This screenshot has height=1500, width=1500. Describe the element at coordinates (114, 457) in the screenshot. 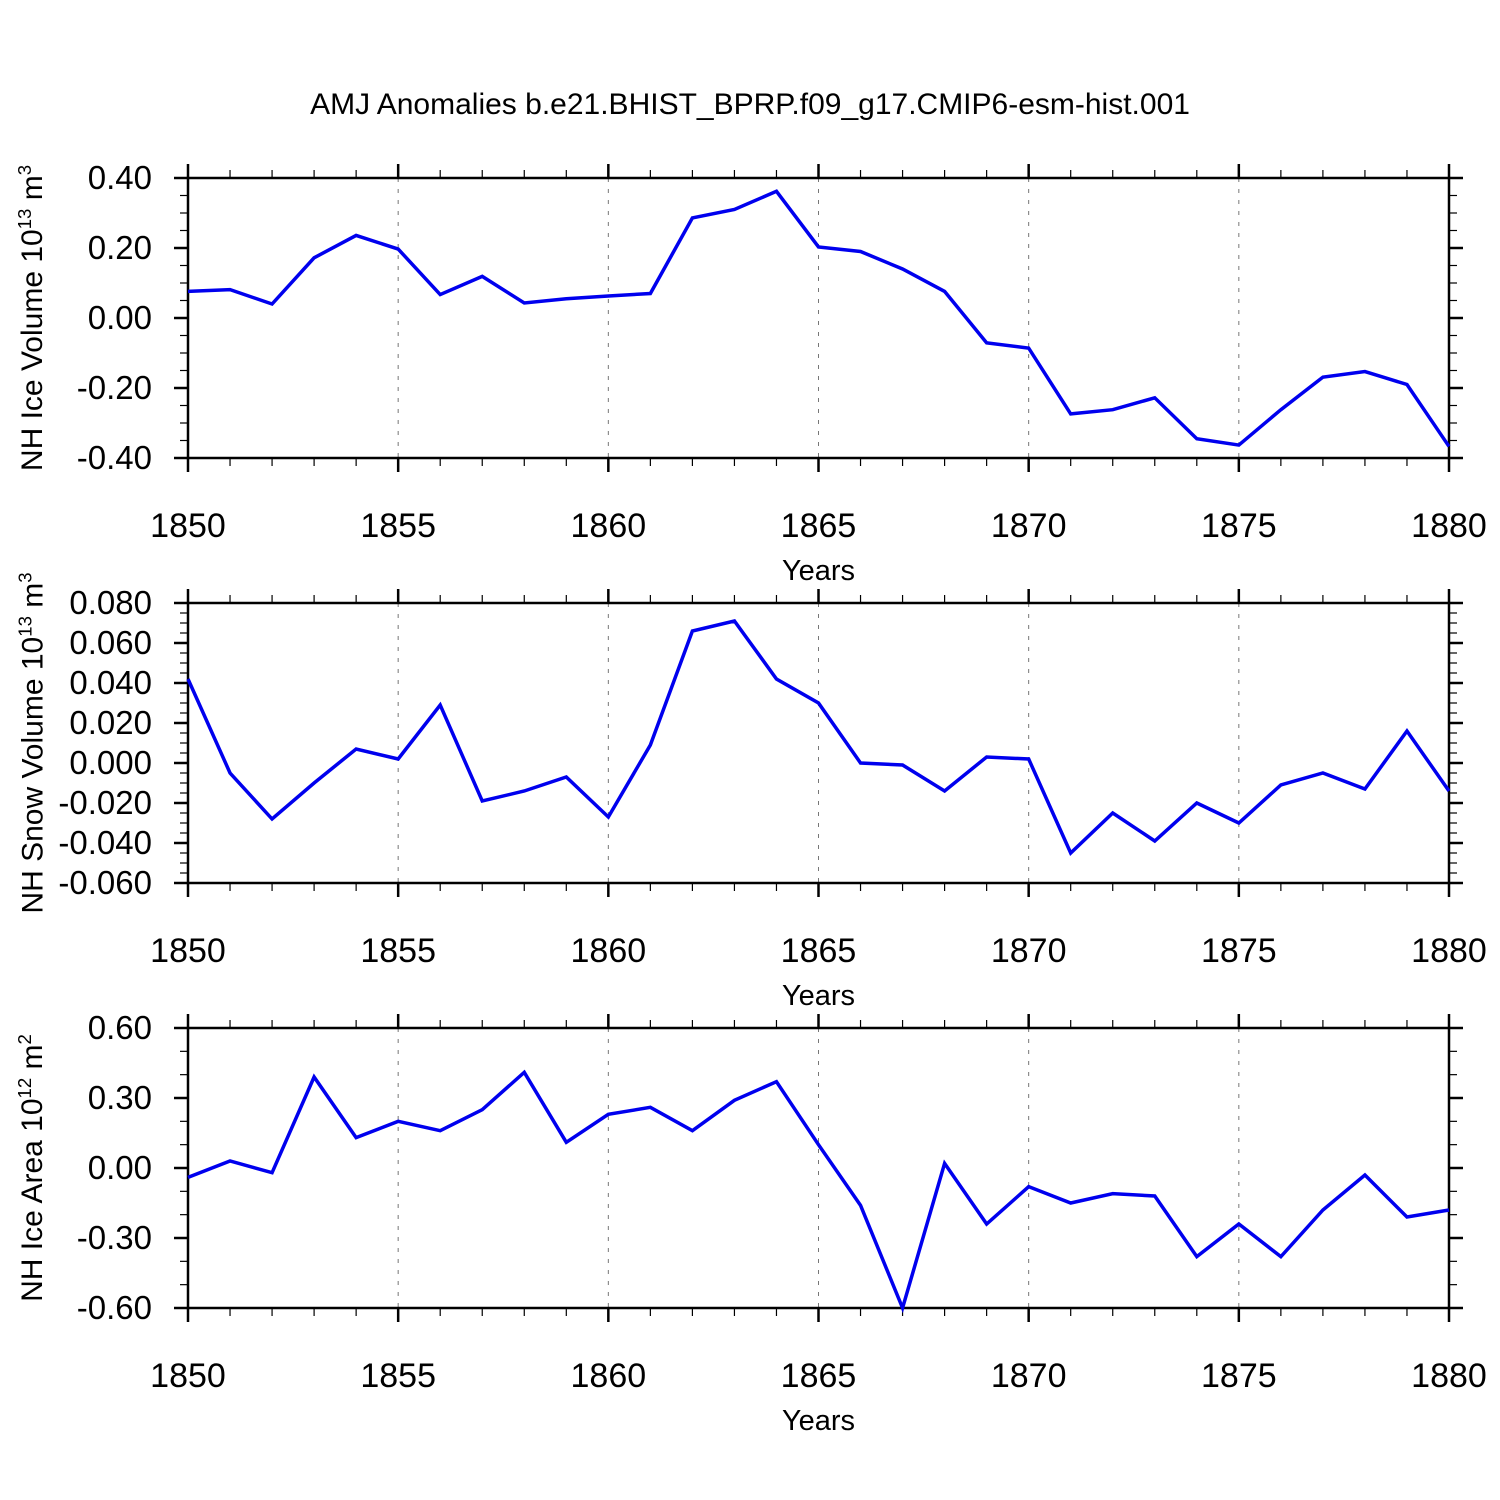

I see `y-tick-label: -0.40` at that location.